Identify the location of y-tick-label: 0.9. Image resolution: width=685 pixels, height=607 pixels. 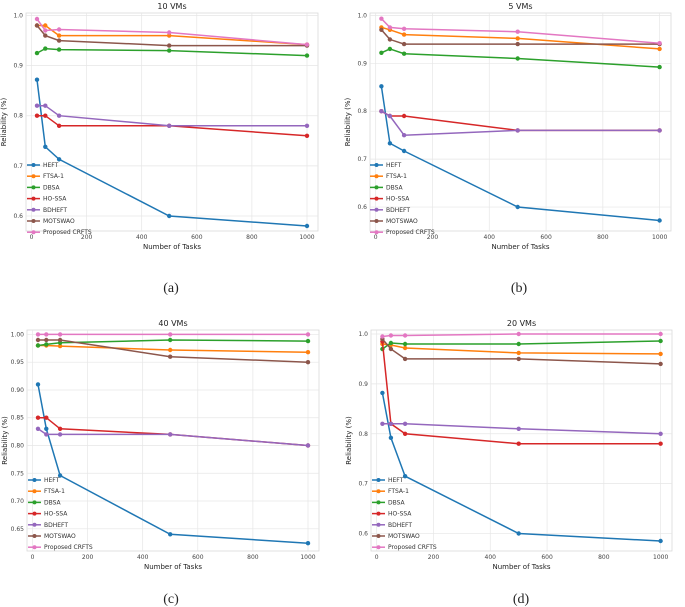
(363, 384).